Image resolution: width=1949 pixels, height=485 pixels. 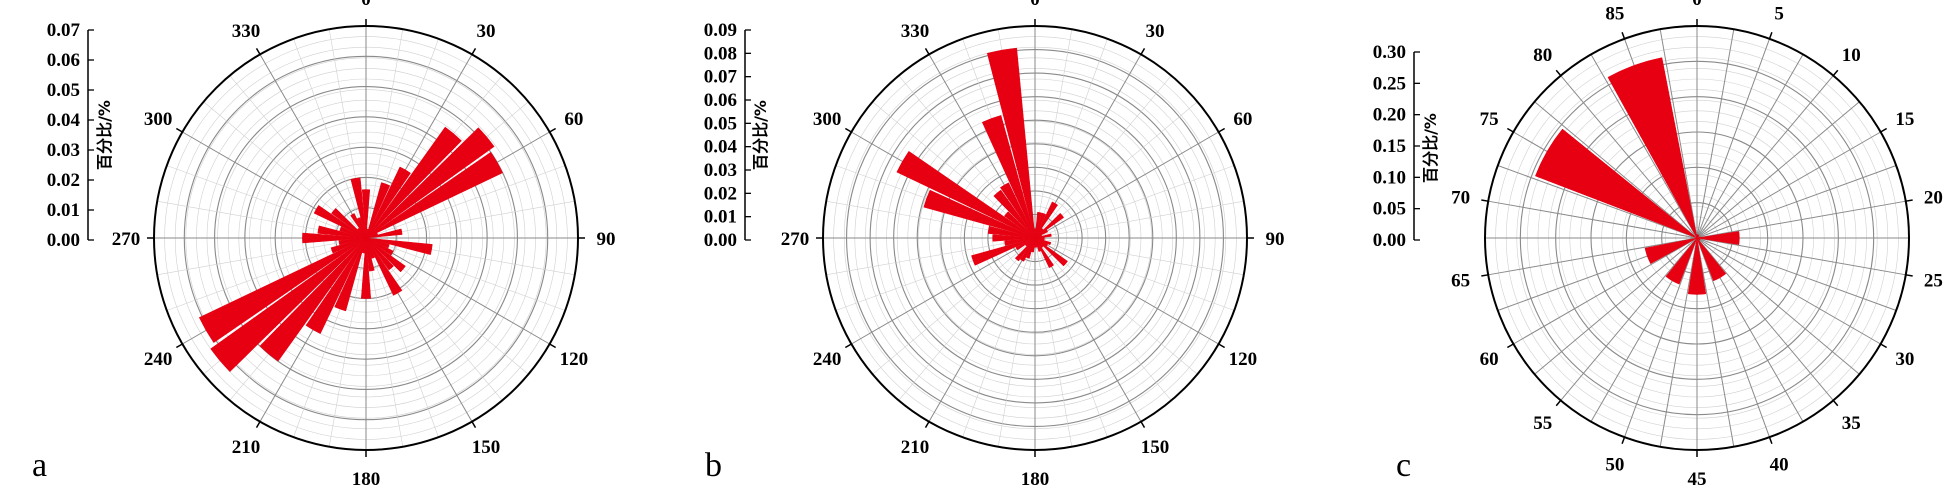 I want to click on angle-label: 65, so click(x=1460, y=281).